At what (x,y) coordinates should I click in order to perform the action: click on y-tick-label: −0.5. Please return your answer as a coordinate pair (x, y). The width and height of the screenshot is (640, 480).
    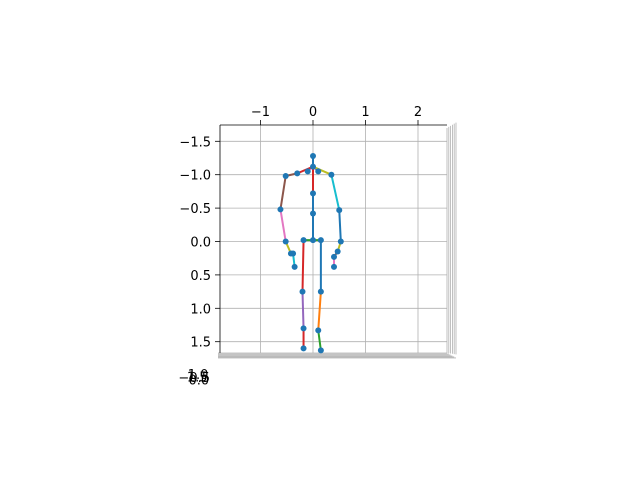
    Looking at the image, I should click on (195, 209).